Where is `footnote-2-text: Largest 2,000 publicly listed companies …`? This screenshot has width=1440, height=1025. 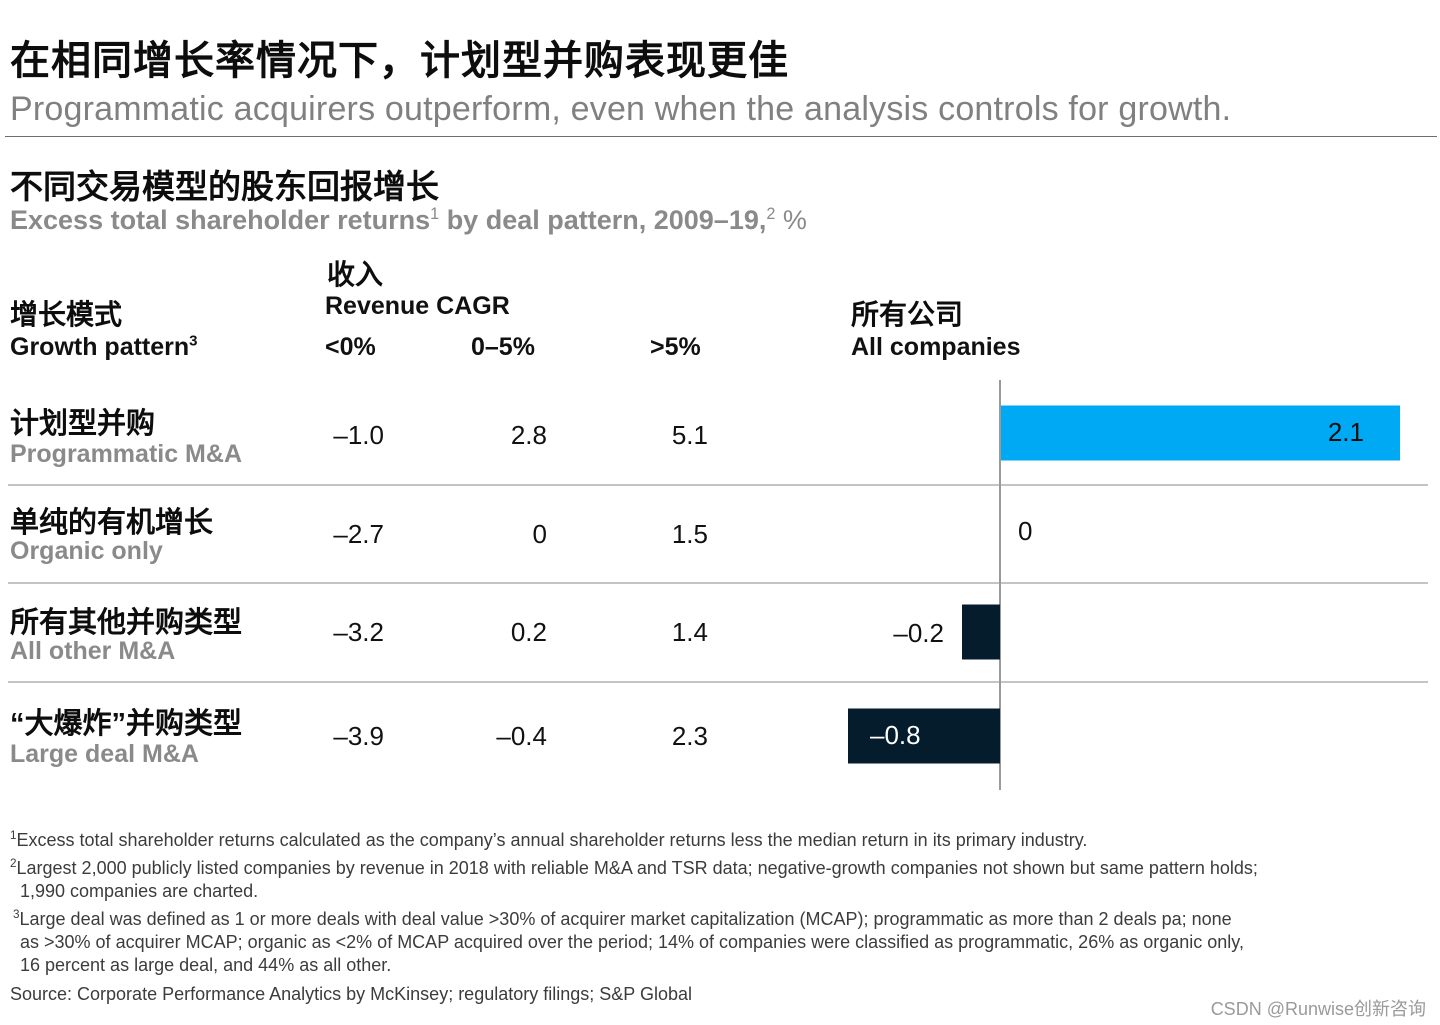 footnote-2-text: Largest 2,000 publicly listed companies … is located at coordinates (637, 868).